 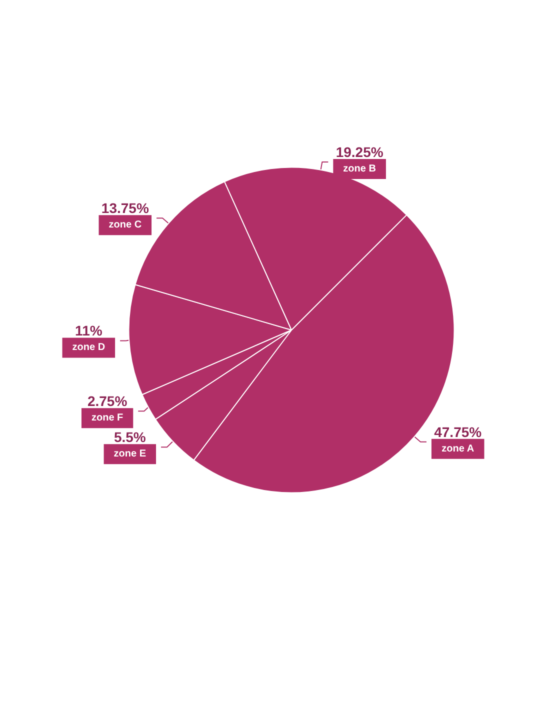 I want to click on slice-label: zone D, so click(x=89, y=348).